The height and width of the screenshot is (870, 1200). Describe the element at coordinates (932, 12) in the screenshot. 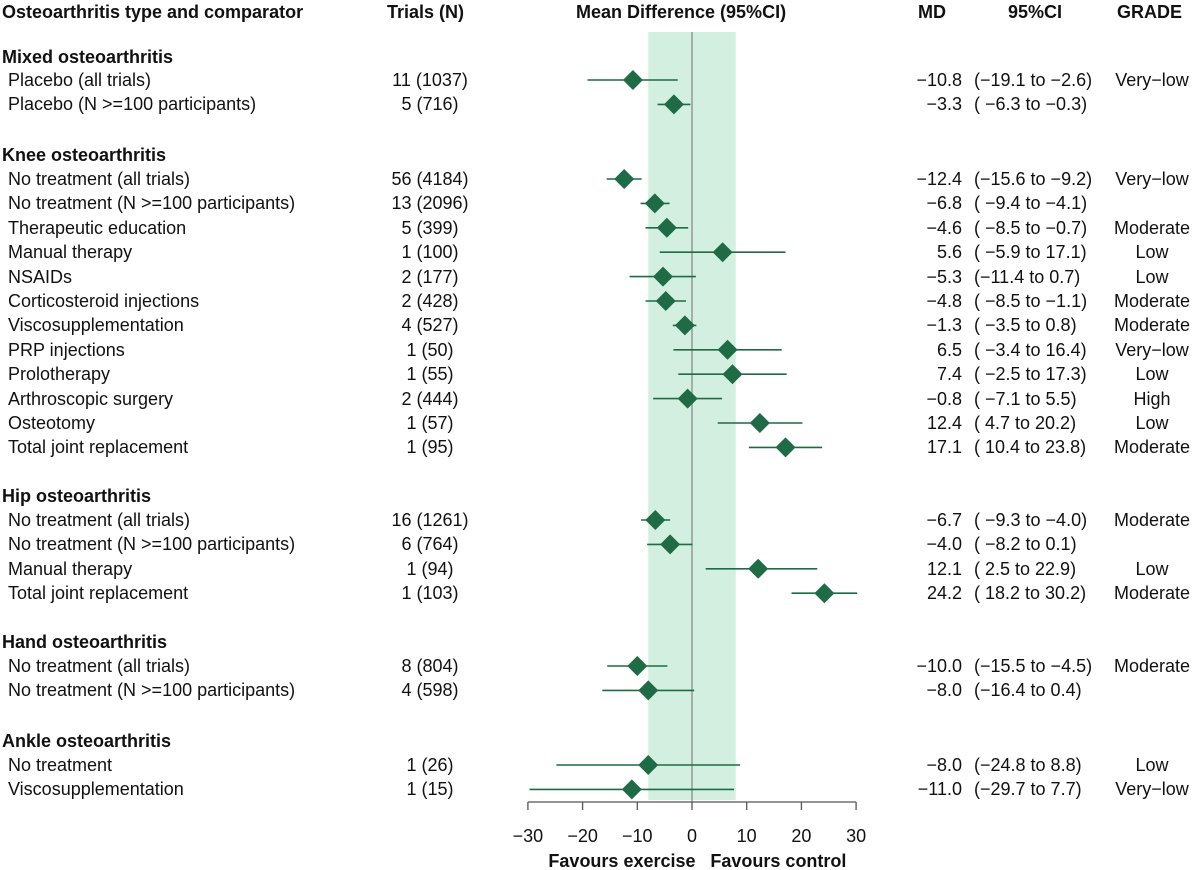

I see `header-md: MD` at that location.